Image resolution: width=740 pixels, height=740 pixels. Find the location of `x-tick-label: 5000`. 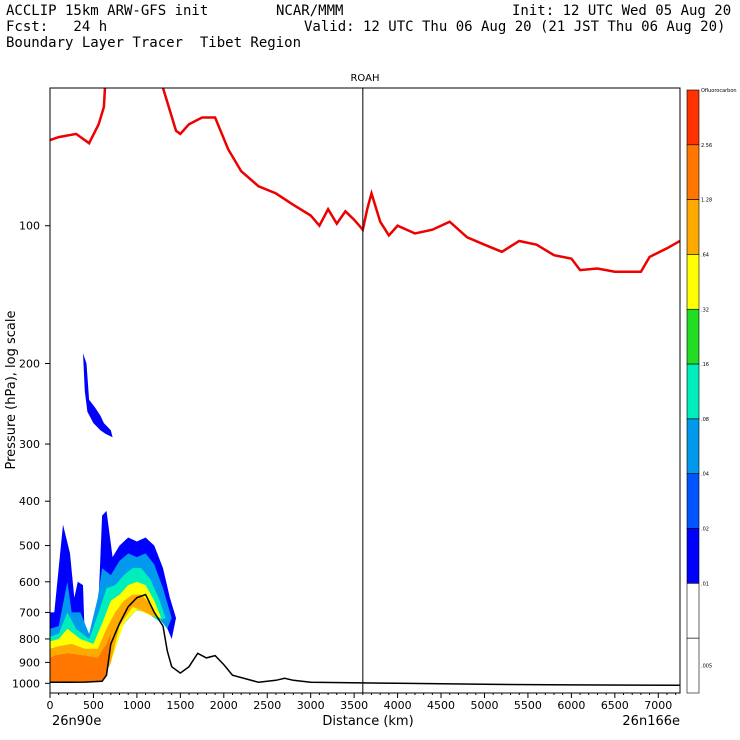

x-tick-label: 5000 is located at coordinates (484, 705).